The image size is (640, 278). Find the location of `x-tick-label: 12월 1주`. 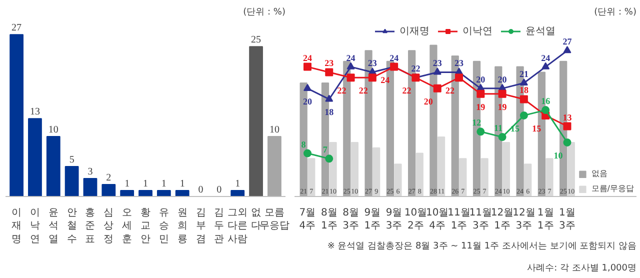

x-tick-label: 12월 1주 is located at coordinates (502, 220).